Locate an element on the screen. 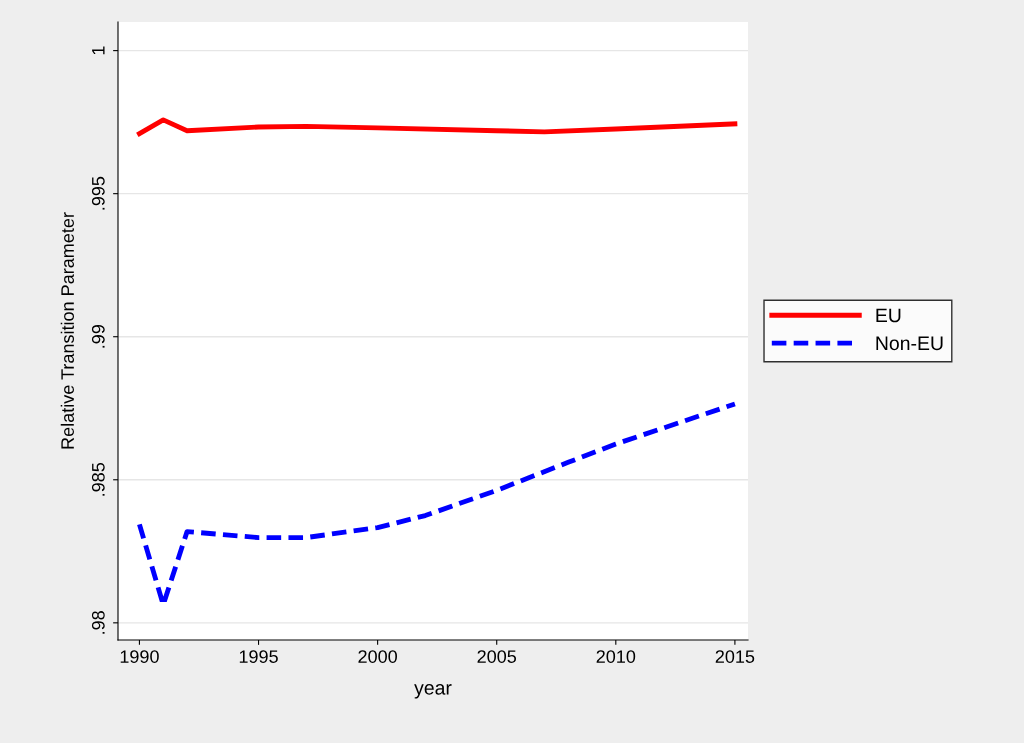 Image resolution: width=1024 pixels, height=743 pixels. line-series is located at coordinates (437, 127).